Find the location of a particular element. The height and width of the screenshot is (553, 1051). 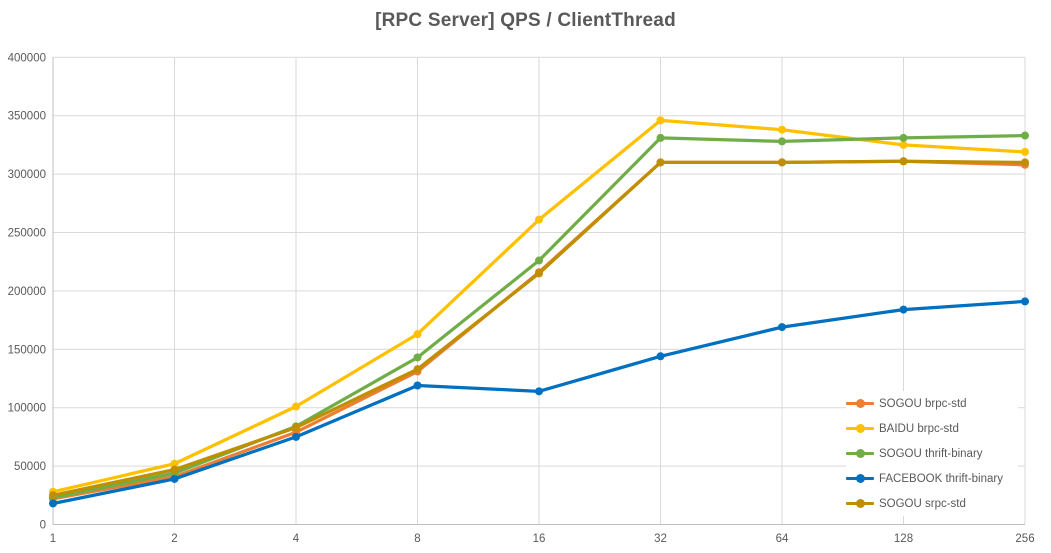

legend-item: BAIDU brpc-std is located at coordinates (932, 428).